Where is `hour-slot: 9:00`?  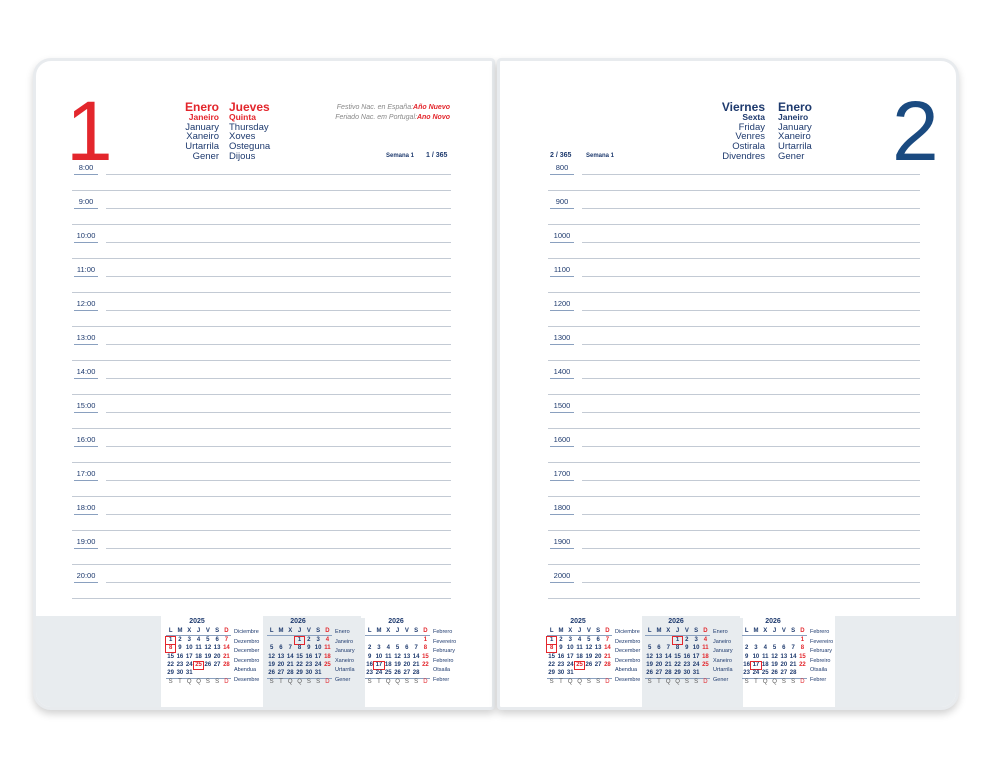
hour-slot: 9:00 is located at coordinates (264, 216).